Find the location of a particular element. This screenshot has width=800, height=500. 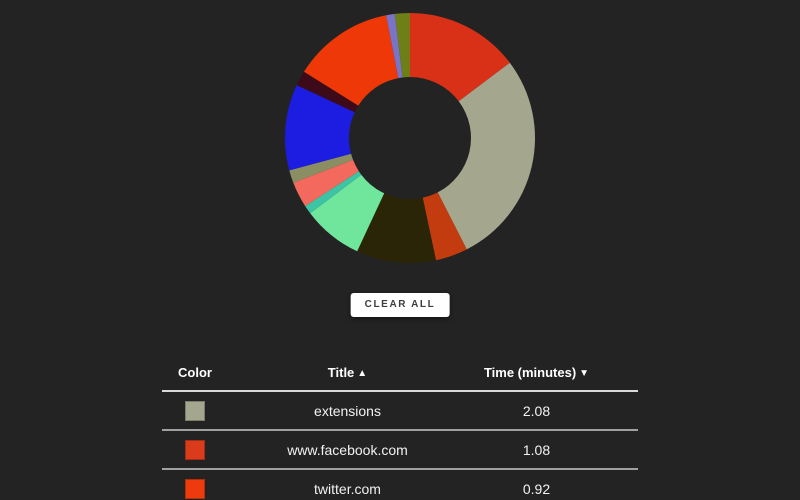

table-row: www.facebook.com 1.08 is located at coordinates (400, 450).